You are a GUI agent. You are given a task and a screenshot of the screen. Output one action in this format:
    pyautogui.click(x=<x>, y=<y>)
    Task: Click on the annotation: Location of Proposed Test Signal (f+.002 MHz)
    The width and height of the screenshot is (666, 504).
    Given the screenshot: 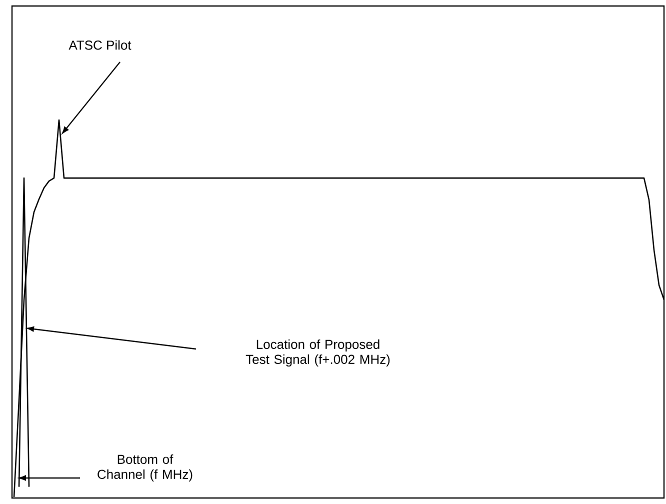 What is the action you would take?
    pyautogui.click(x=318, y=353)
    